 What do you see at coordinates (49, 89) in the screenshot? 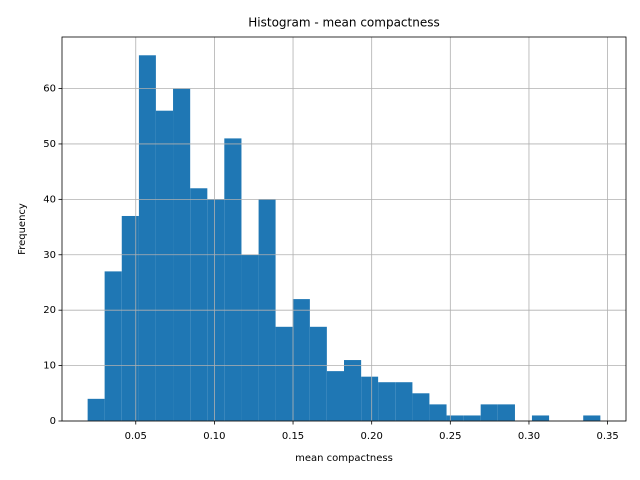
I see `y-tick-label: 60` at bounding box center [49, 89].